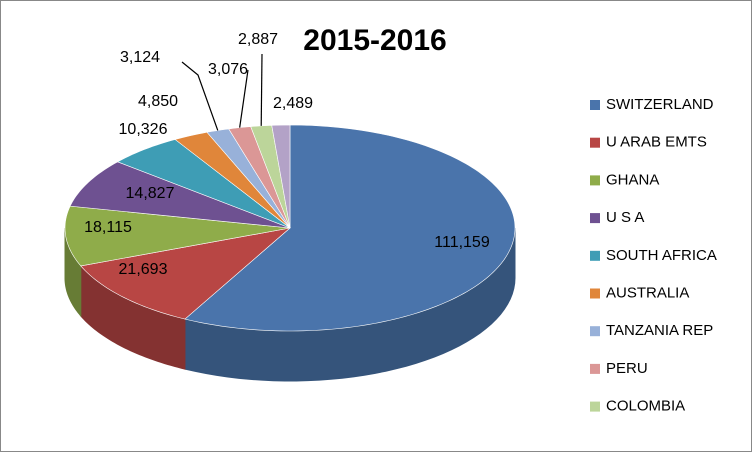 The width and height of the screenshot is (752, 452). Describe the element at coordinates (627, 368) in the screenshot. I see `legend-label: PERU` at that location.